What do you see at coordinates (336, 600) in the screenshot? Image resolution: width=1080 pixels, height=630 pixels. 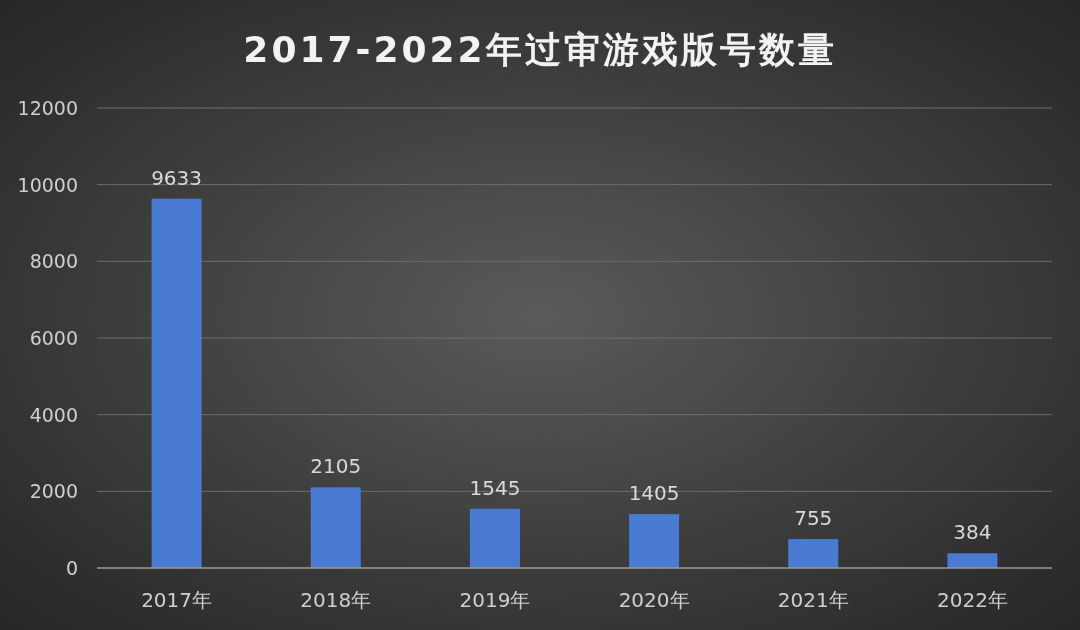 I see `x-tick-label: 2018年` at bounding box center [336, 600].